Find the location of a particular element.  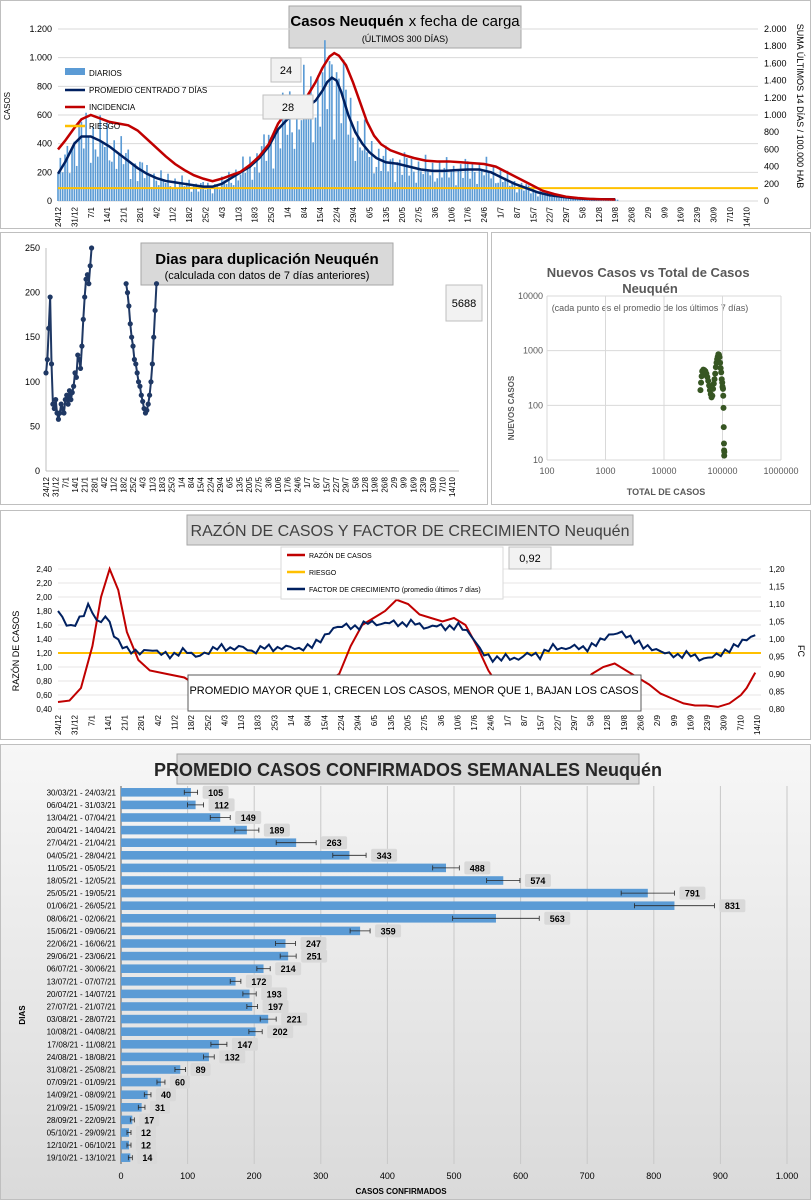

x-tick-label: 20/5 is located at coordinates (407, 722).